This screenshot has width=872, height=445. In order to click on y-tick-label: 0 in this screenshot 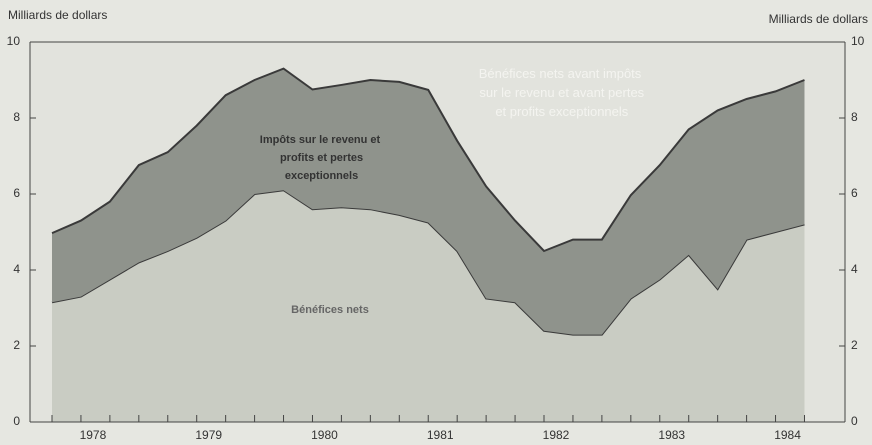, I will do `click(16, 421)`.